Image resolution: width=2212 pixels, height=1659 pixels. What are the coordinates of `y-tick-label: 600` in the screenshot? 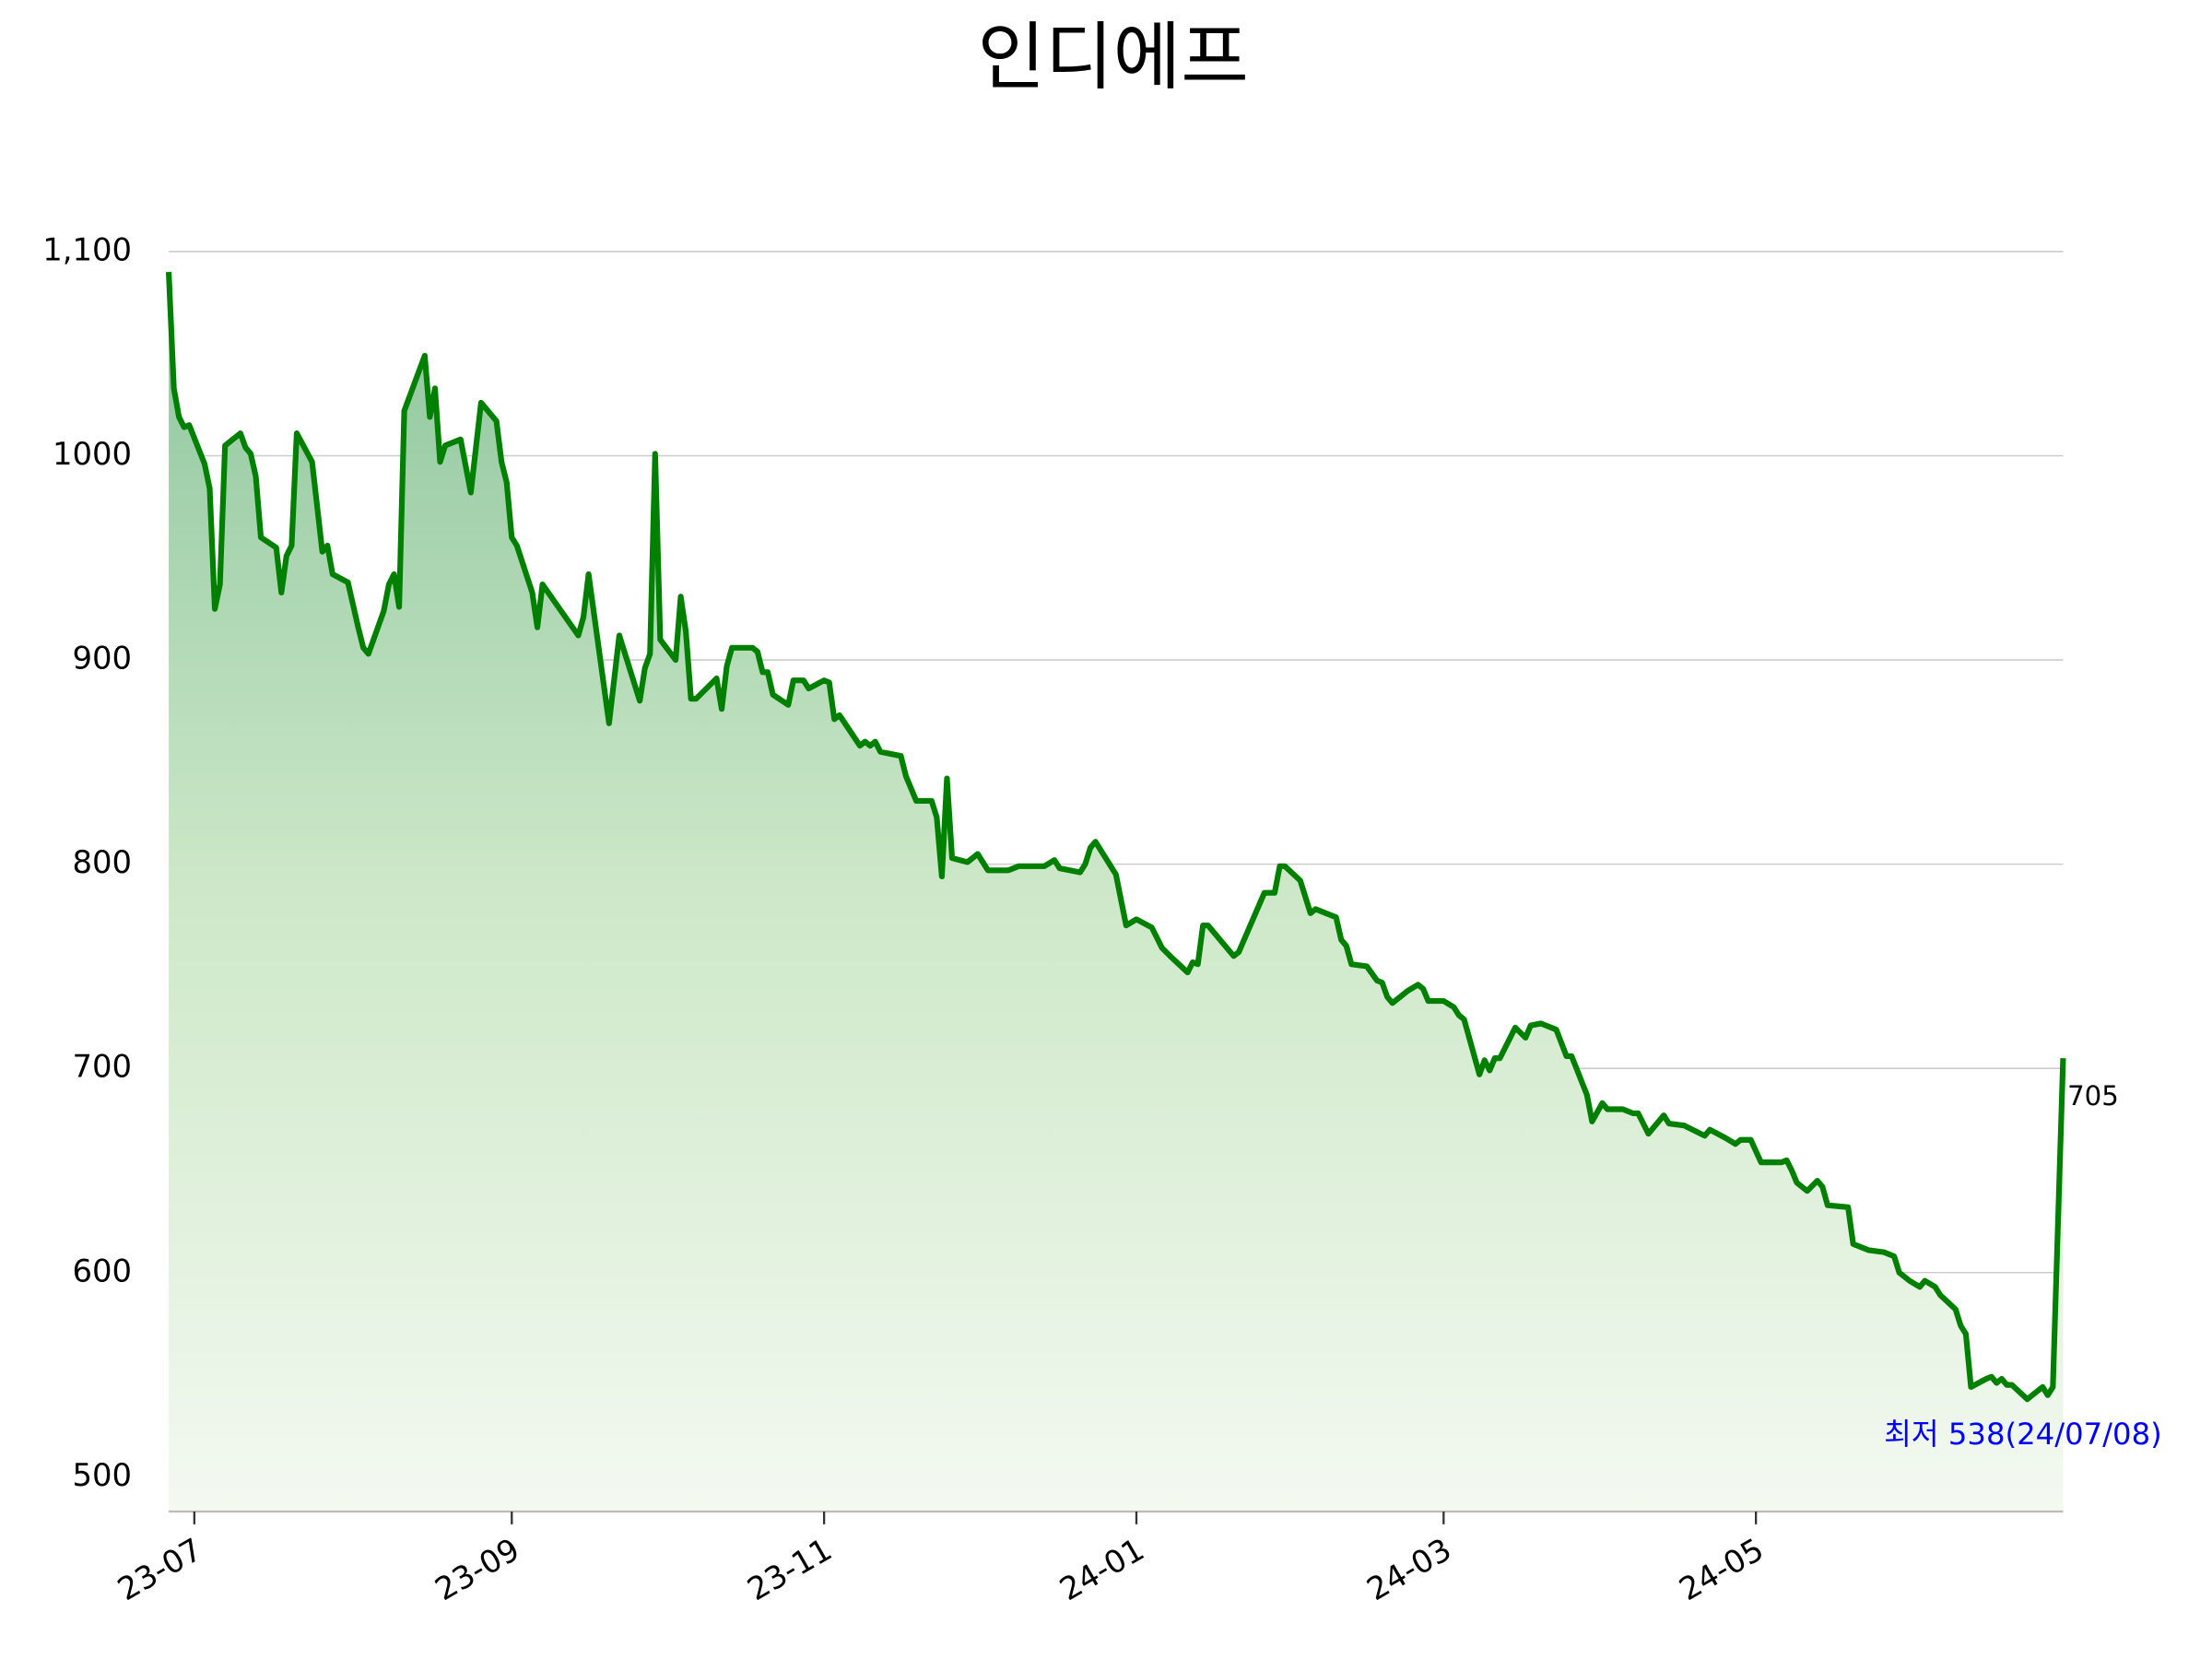 It's located at (102, 1270).